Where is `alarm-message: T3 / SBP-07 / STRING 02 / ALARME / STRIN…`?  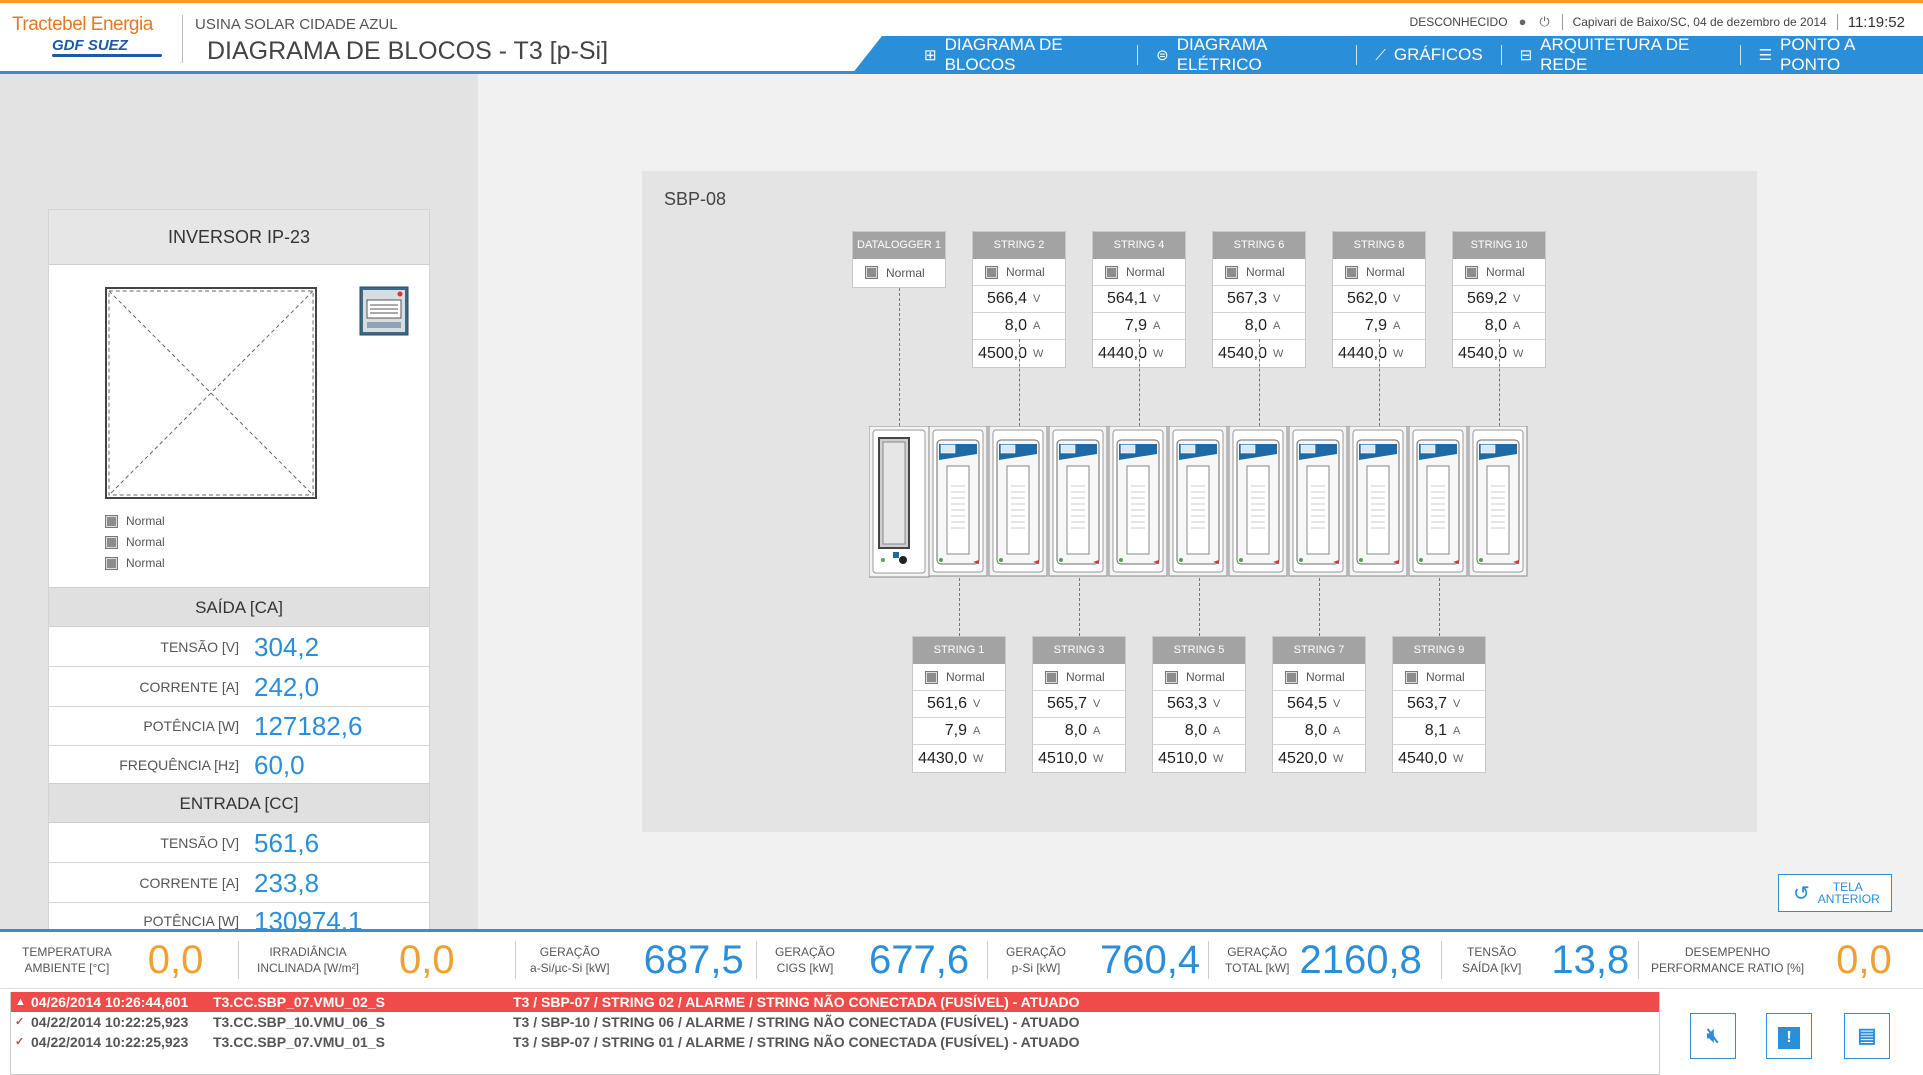
alarm-message: T3 / SBP-07 / STRING 02 / ALARME / STRIN… is located at coordinates (796, 1002).